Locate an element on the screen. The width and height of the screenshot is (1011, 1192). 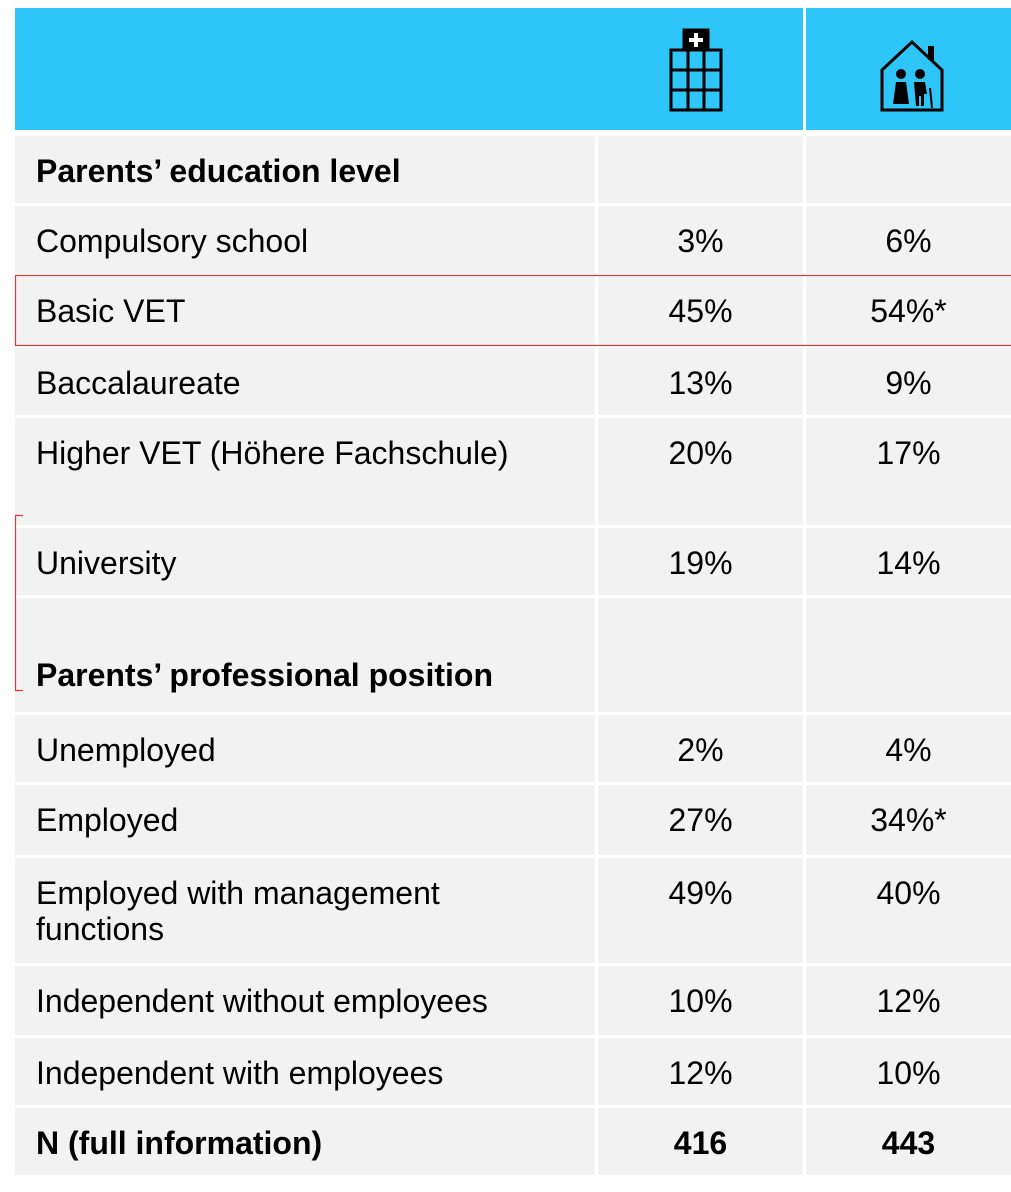
nursing-home-icon is located at coordinates (912, 75).